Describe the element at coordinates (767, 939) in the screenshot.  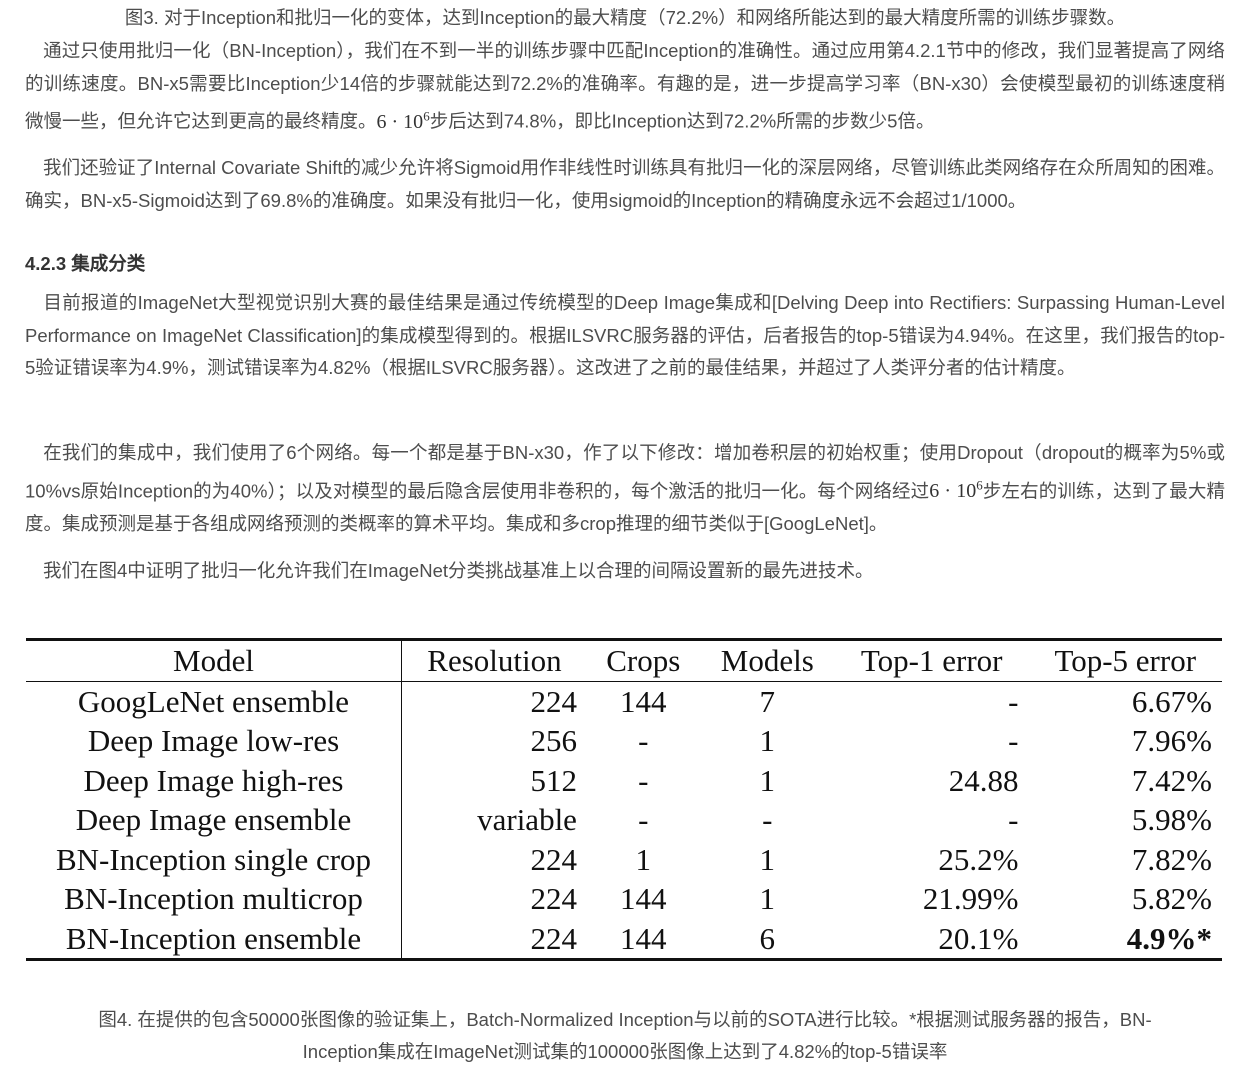
I see `cell-models: 6` at that location.